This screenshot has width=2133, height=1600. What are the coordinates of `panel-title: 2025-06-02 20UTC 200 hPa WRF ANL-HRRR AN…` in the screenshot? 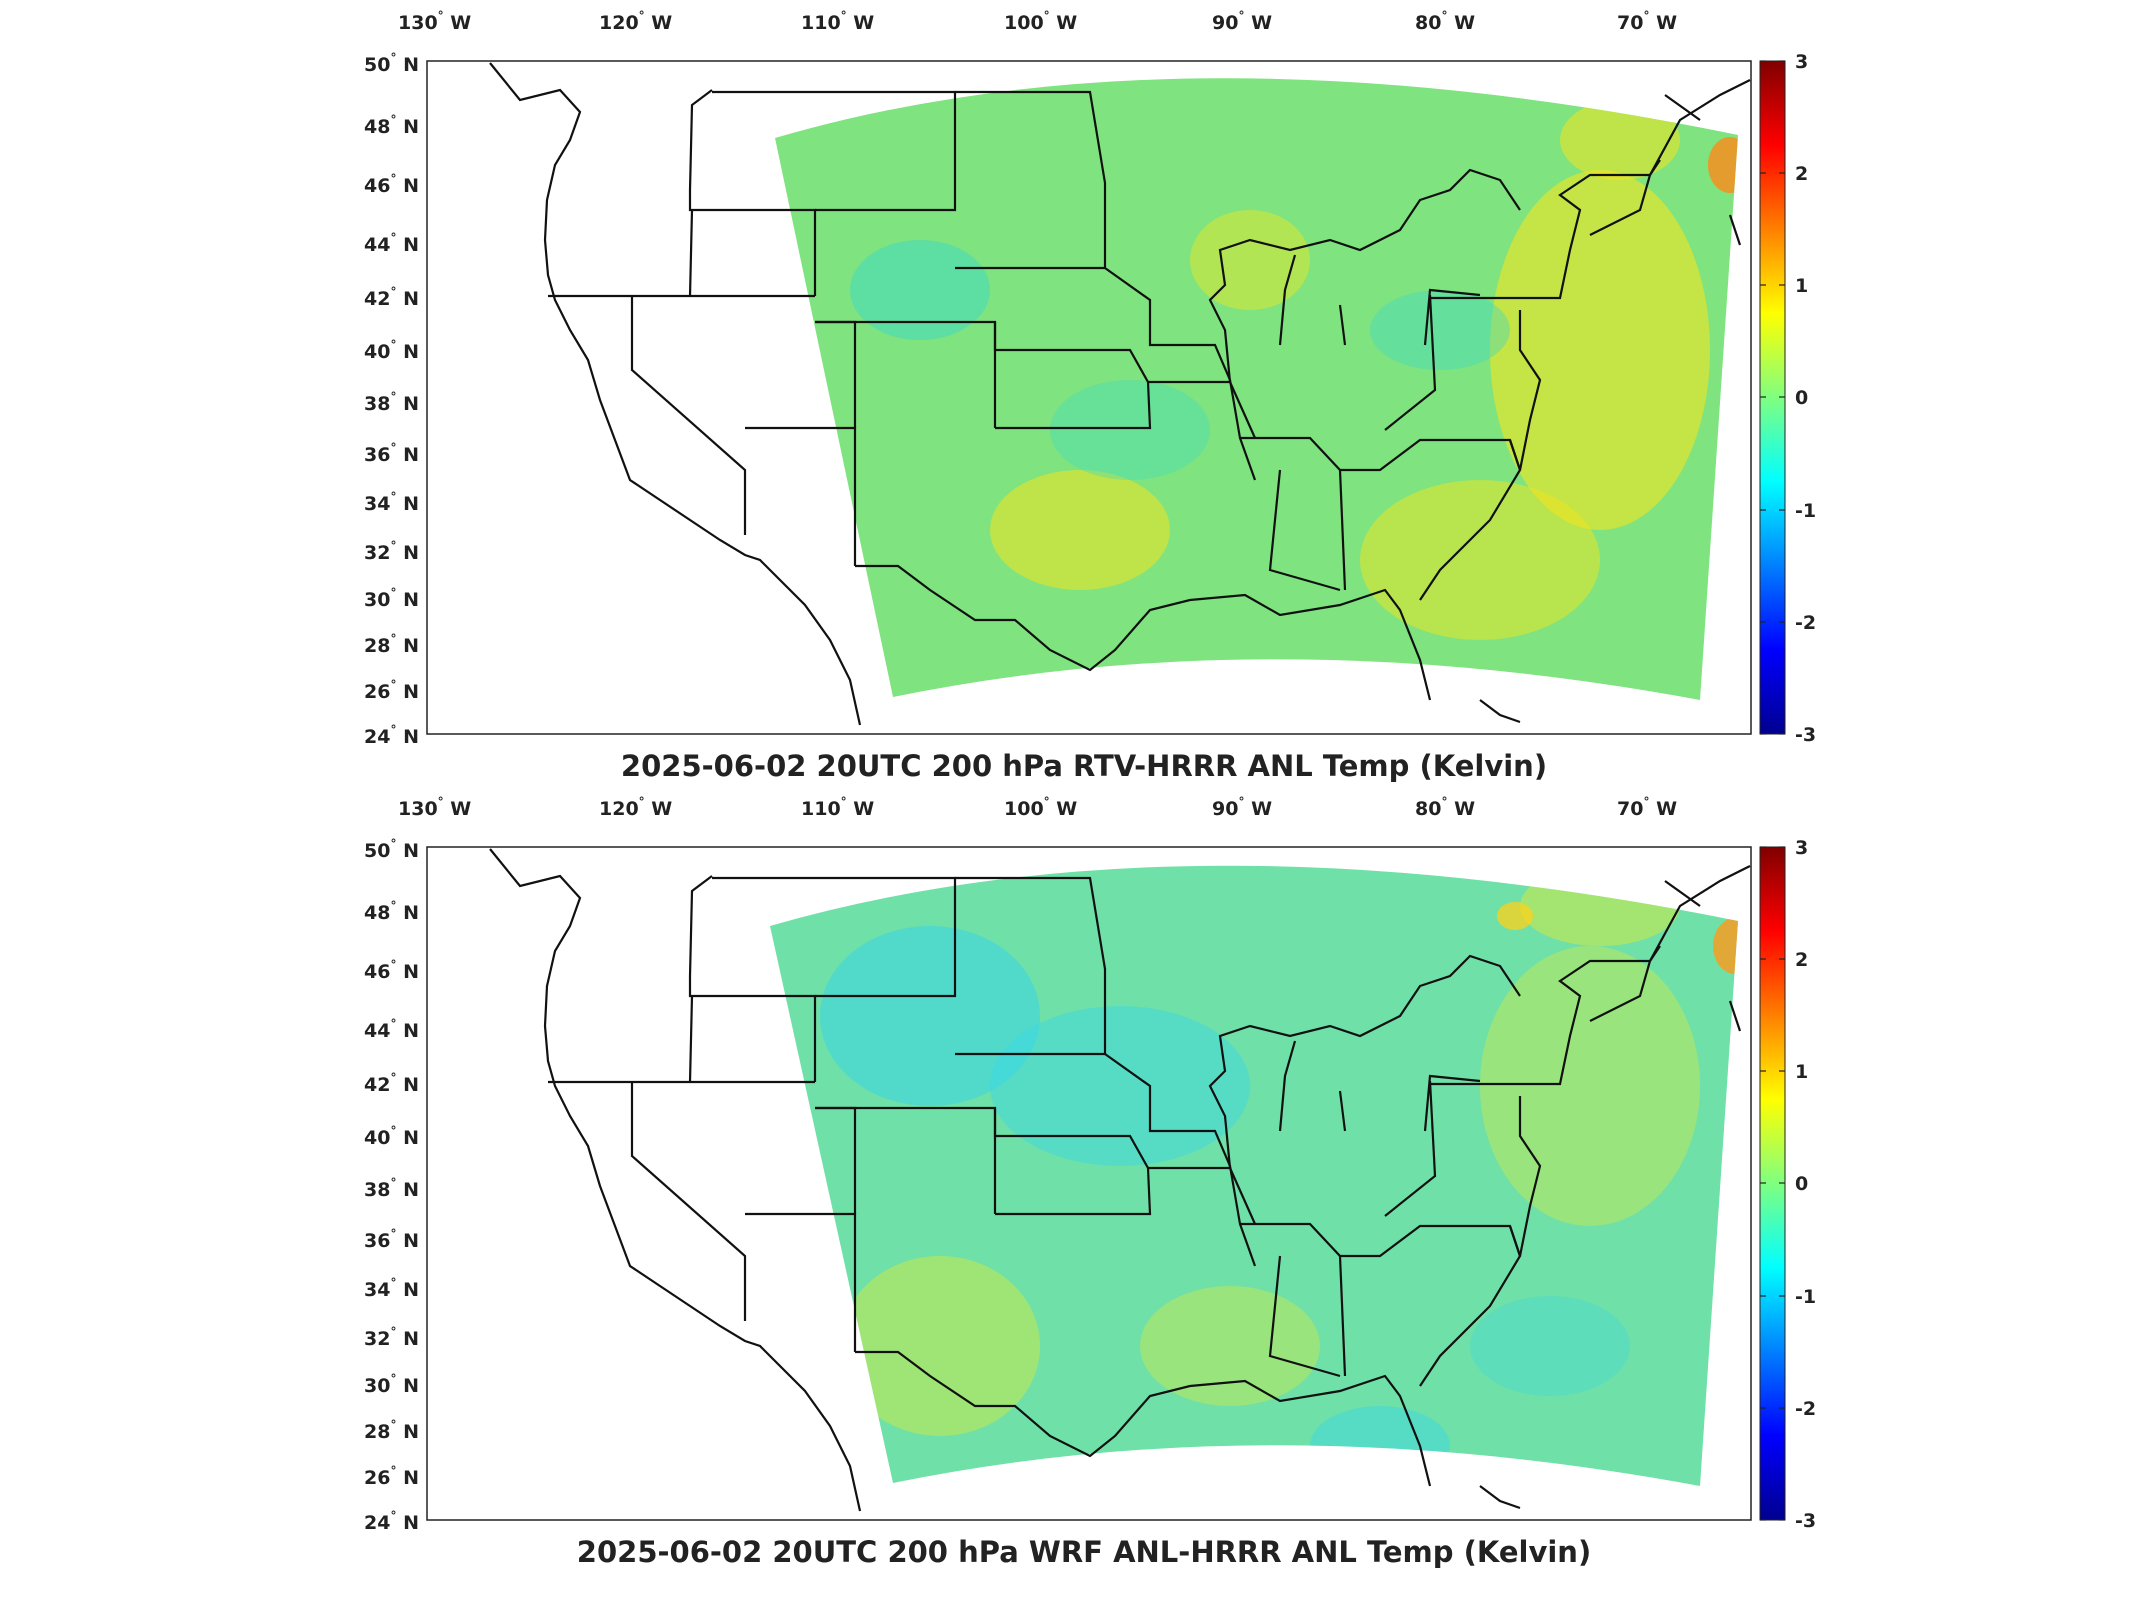 It's located at (1084, 1552).